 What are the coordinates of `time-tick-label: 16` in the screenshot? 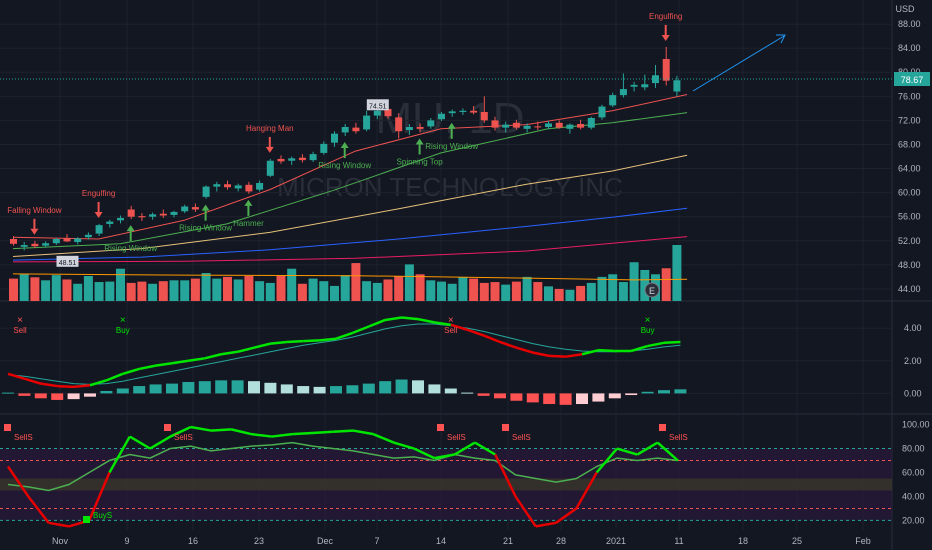 It's located at (193, 541).